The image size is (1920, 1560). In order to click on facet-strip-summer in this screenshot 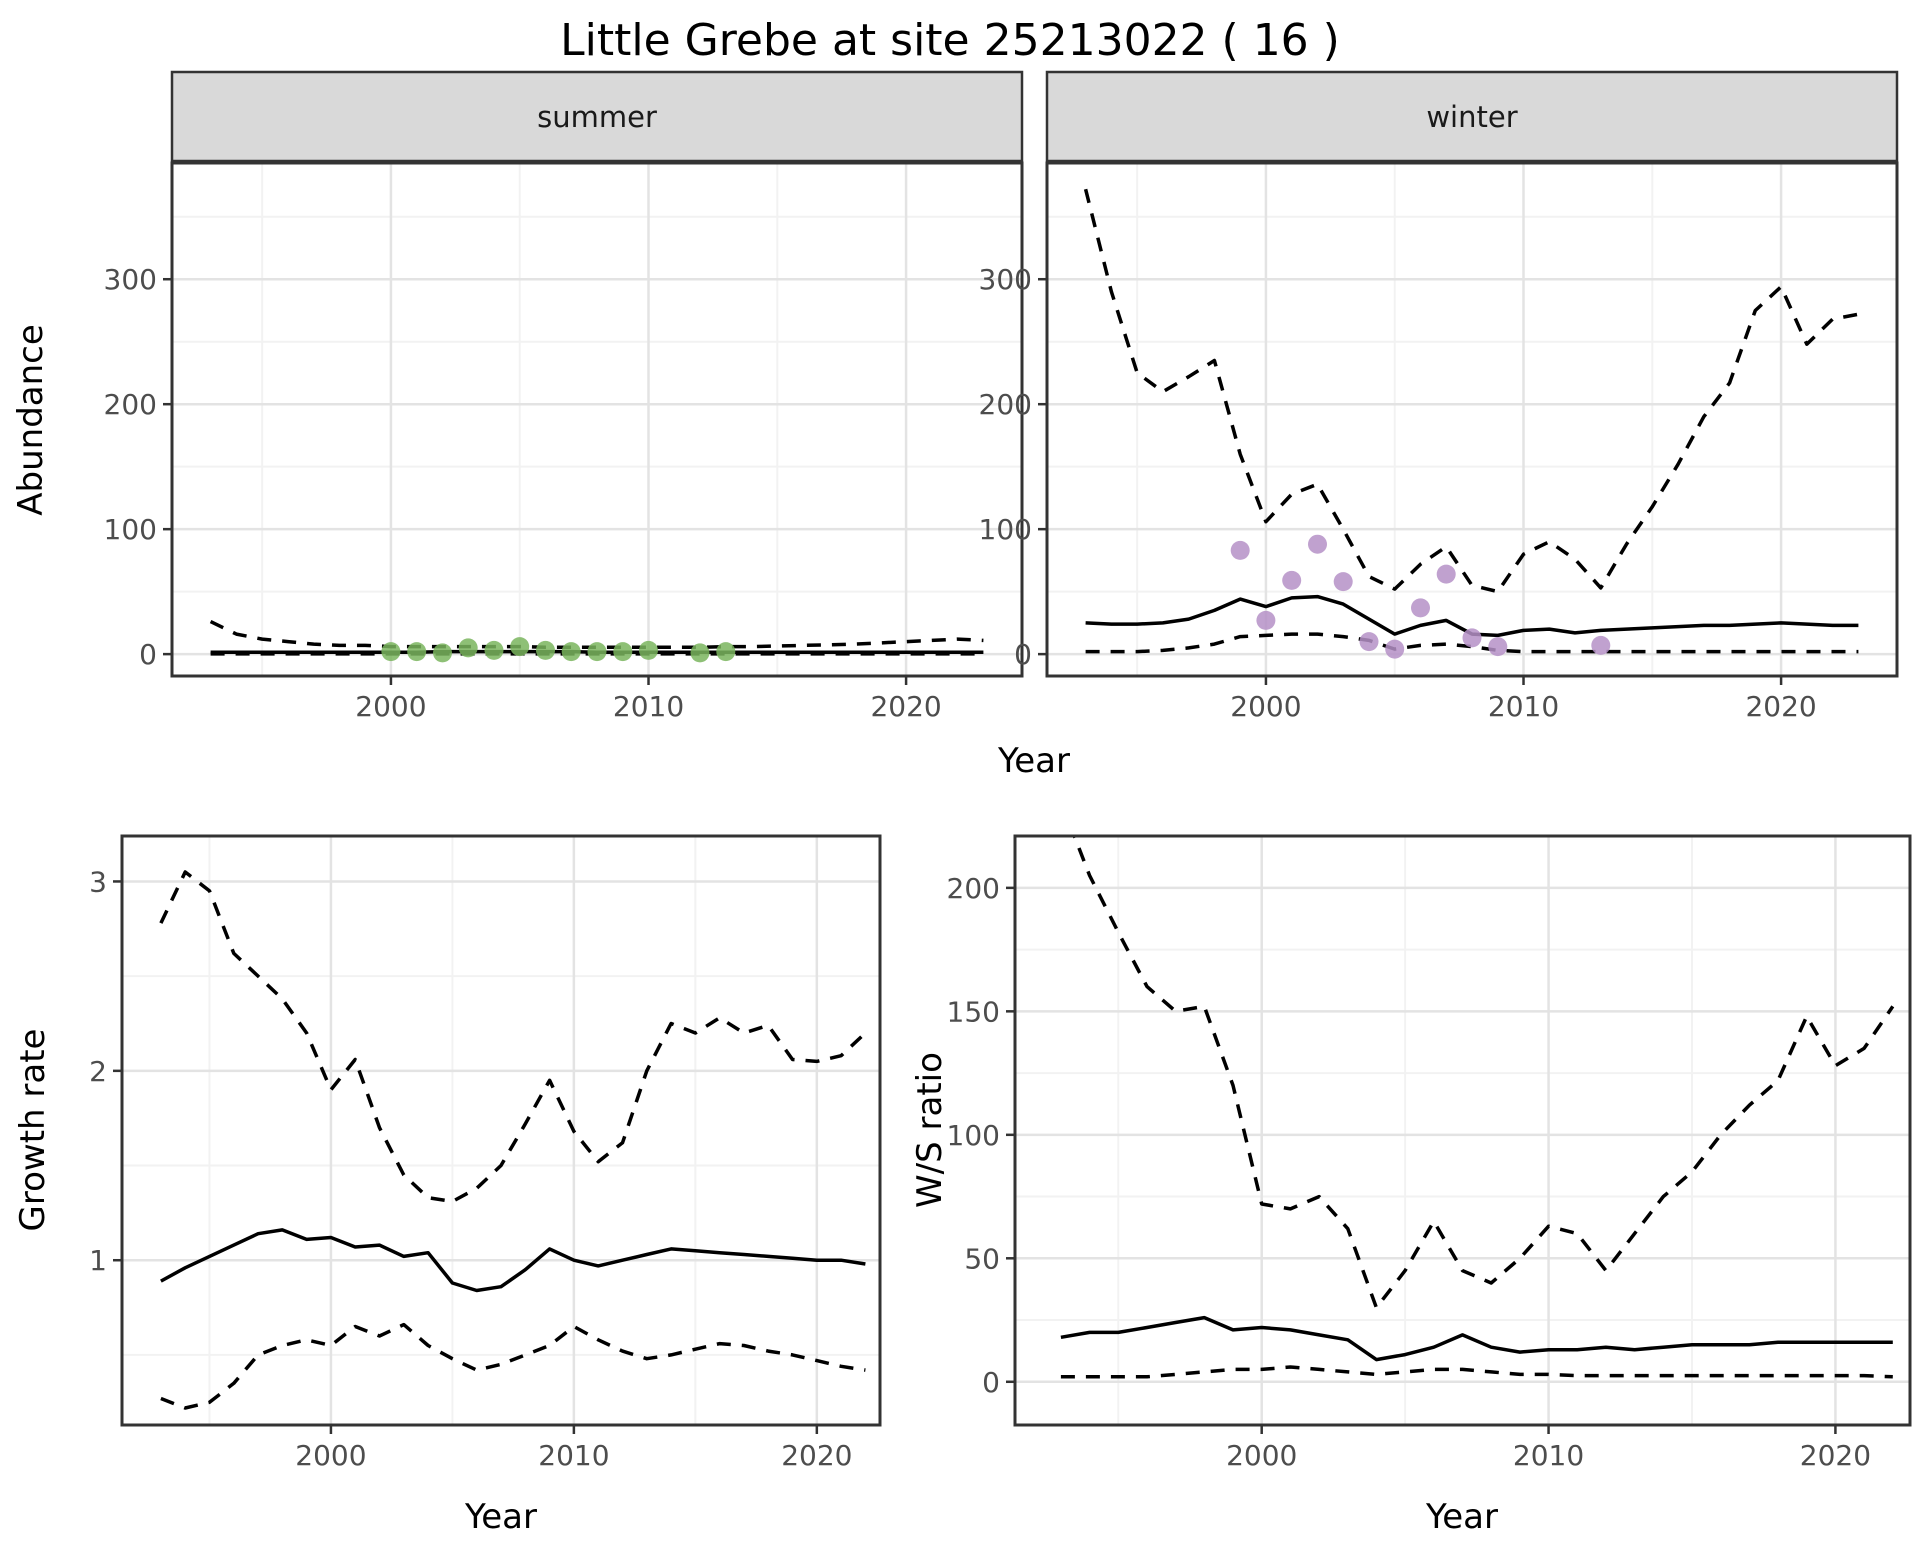, I will do `click(597, 116)`.